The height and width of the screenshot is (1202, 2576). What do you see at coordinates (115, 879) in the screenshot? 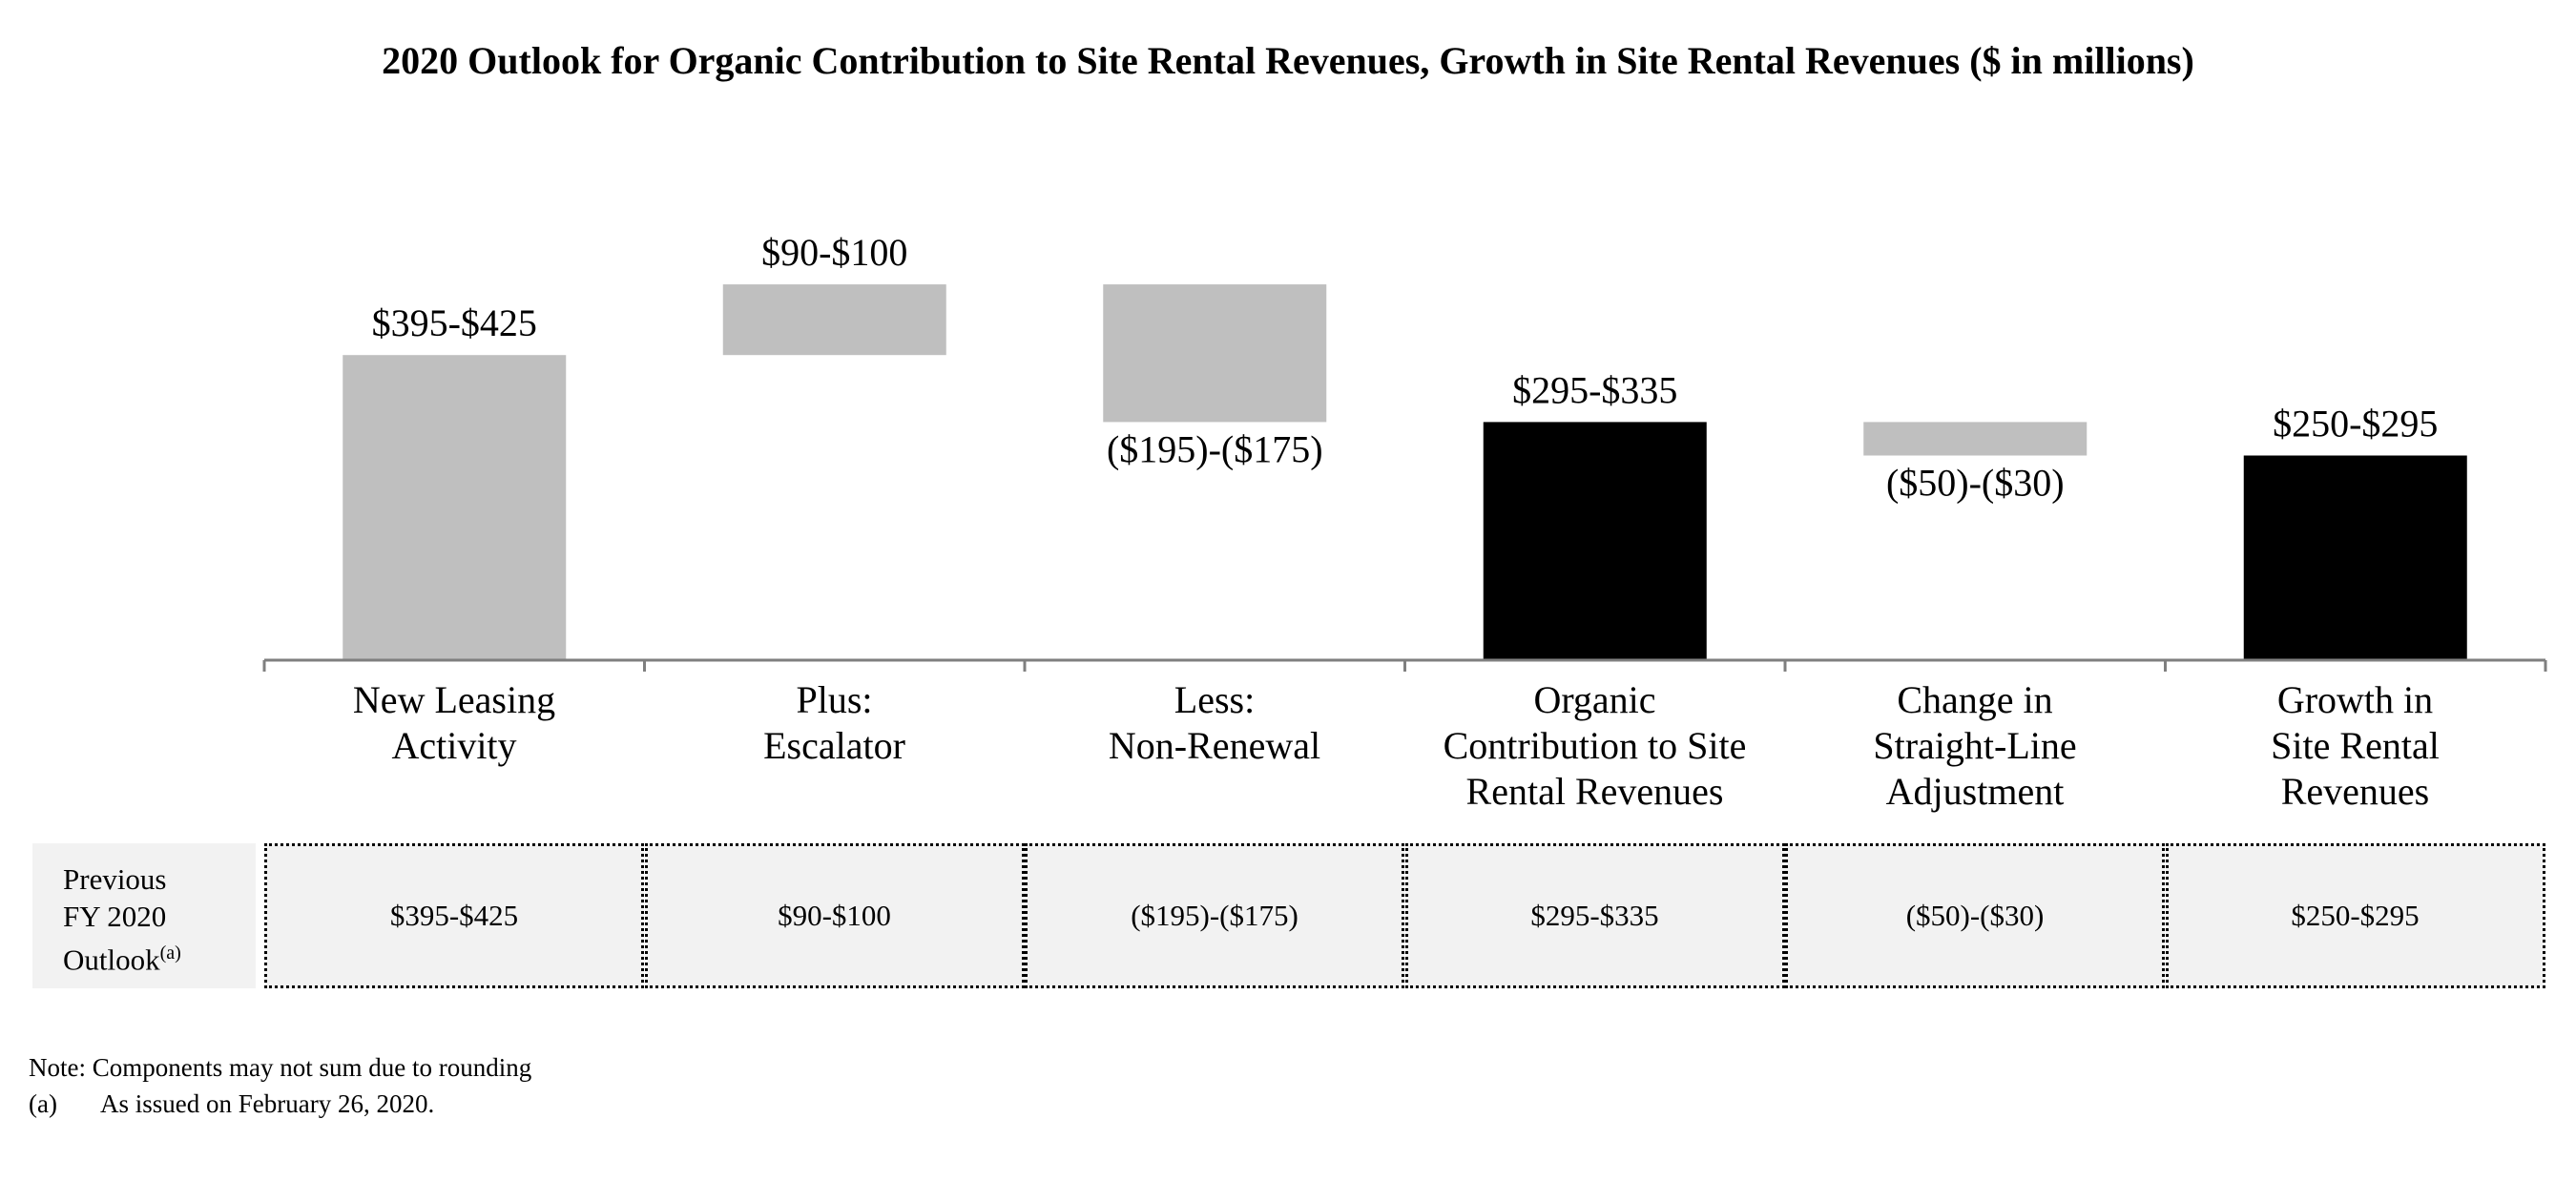
I see `prev-header-line-1: Previous` at bounding box center [115, 879].